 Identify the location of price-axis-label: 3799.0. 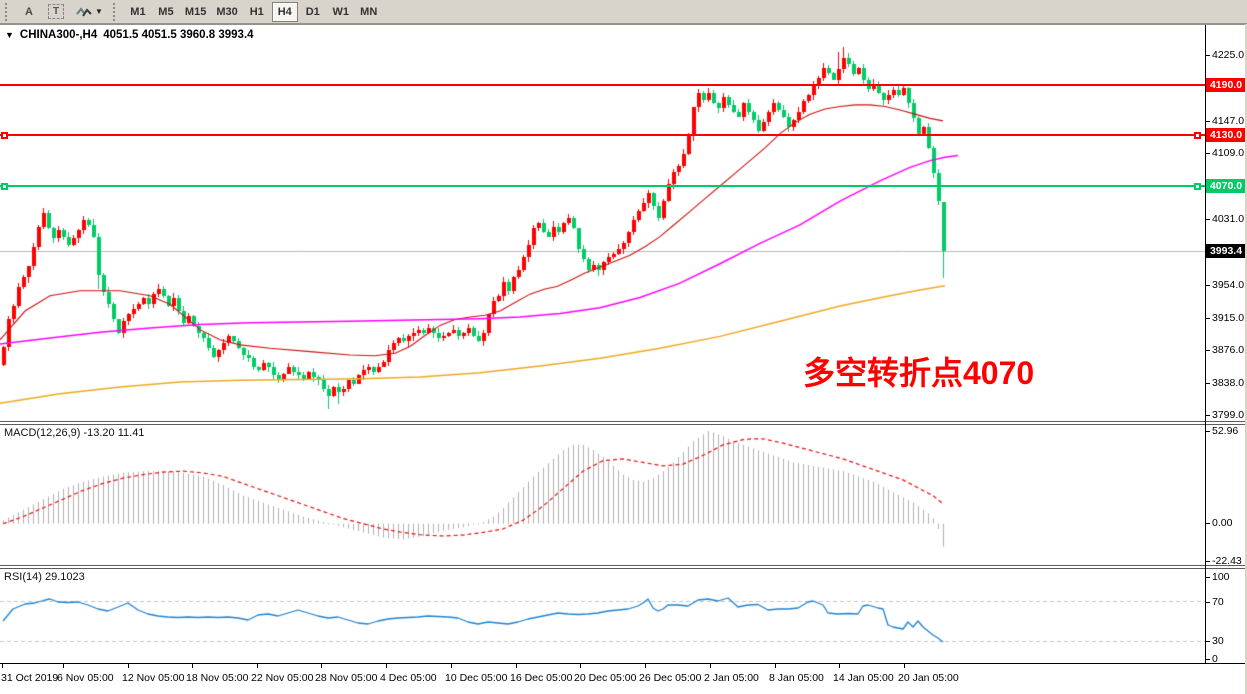
(1228, 415).